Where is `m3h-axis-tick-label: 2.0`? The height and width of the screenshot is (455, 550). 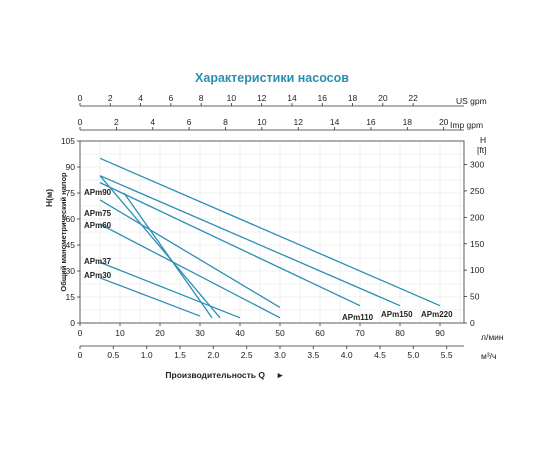
m3h-axis-tick-label: 2.0 is located at coordinates (213, 355).